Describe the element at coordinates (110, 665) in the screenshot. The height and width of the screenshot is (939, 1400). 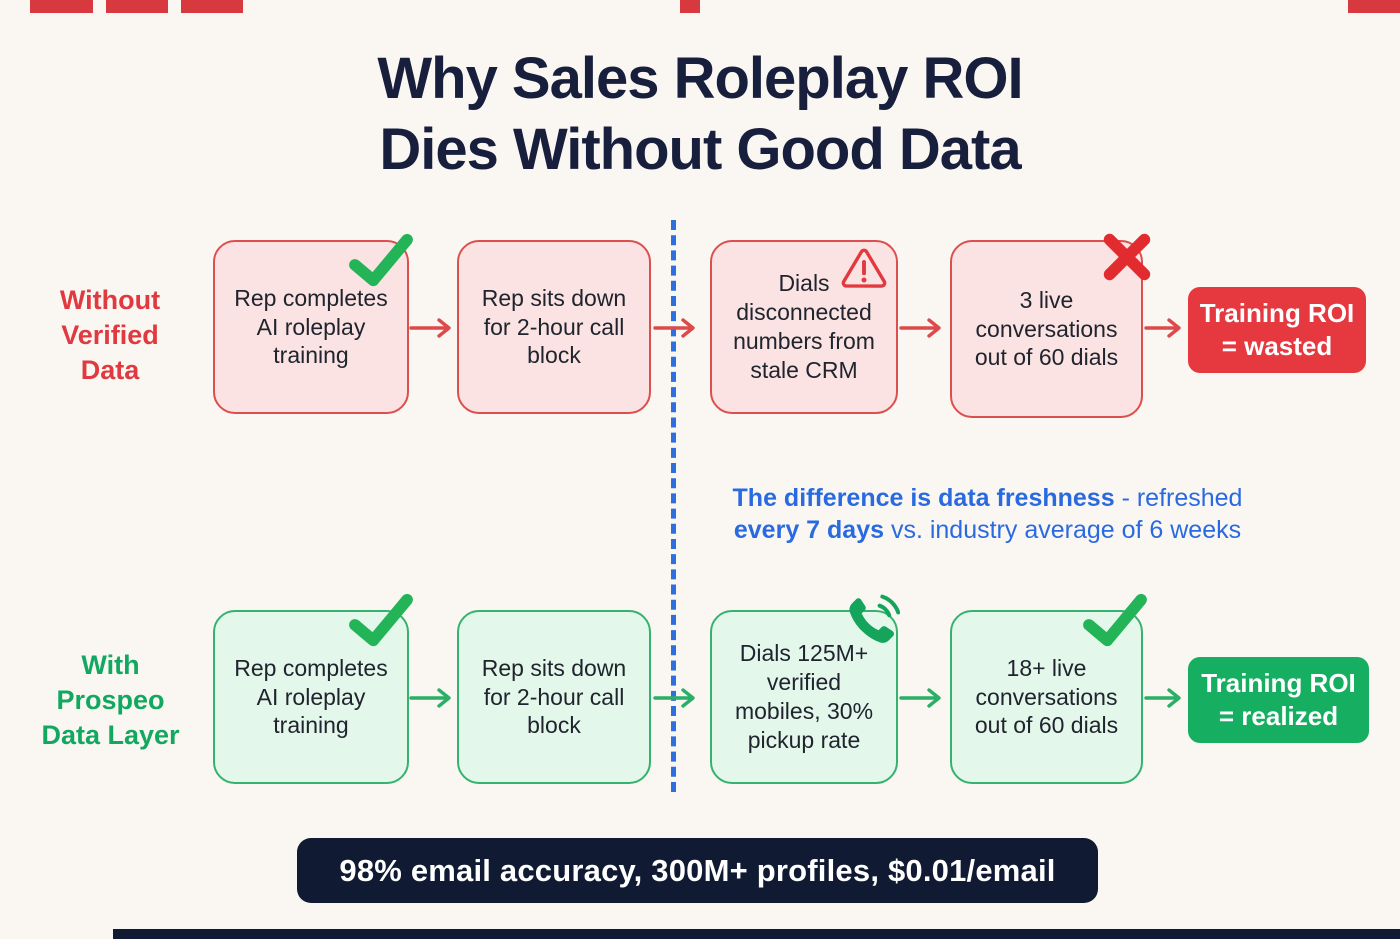
I see `row-label-line: With` at that location.